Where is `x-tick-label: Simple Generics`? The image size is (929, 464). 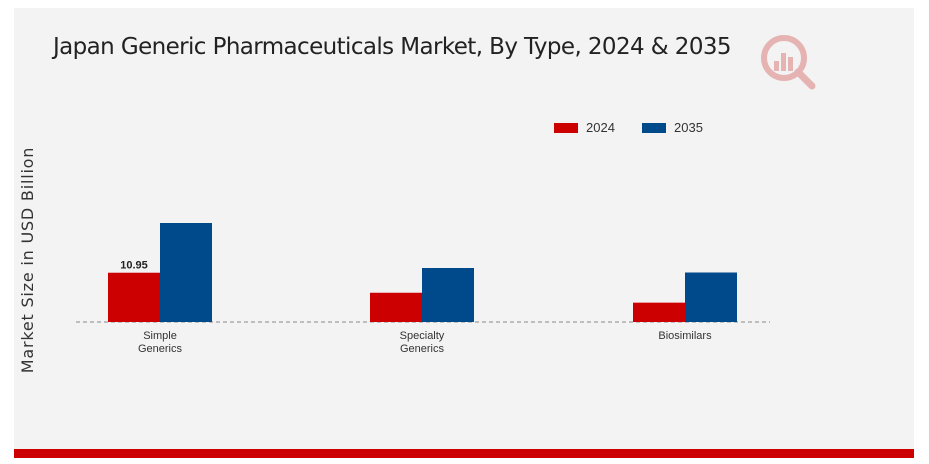 x-tick-label: Simple Generics is located at coordinates (160, 342).